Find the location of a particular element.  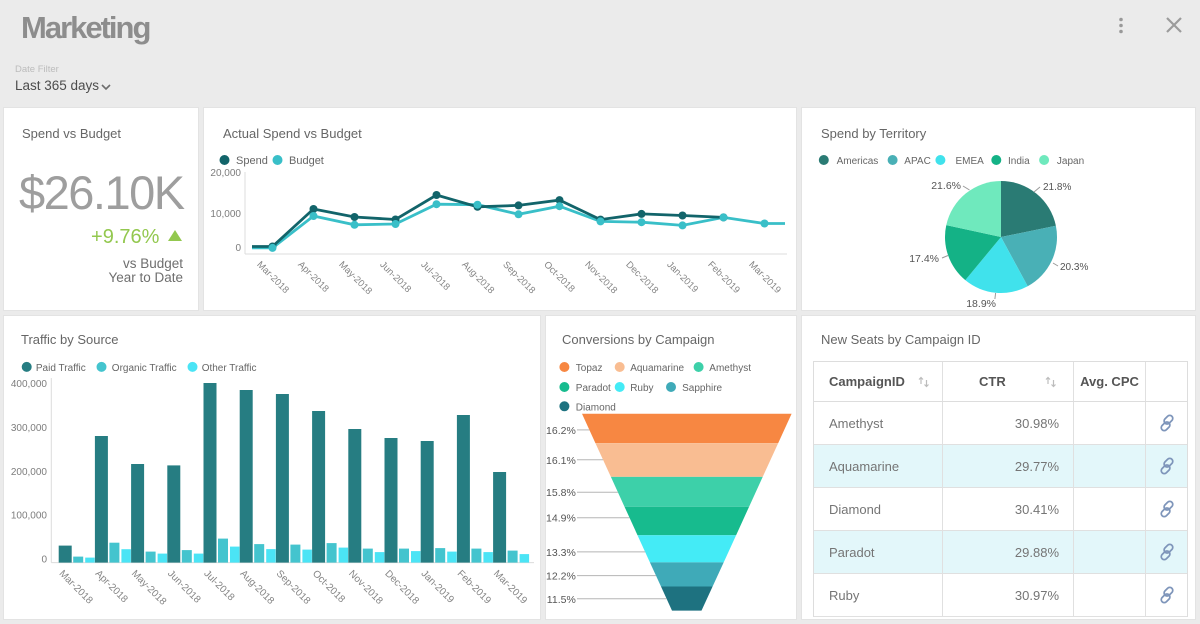

svg-text: Sapphire is located at coordinates (702, 388).